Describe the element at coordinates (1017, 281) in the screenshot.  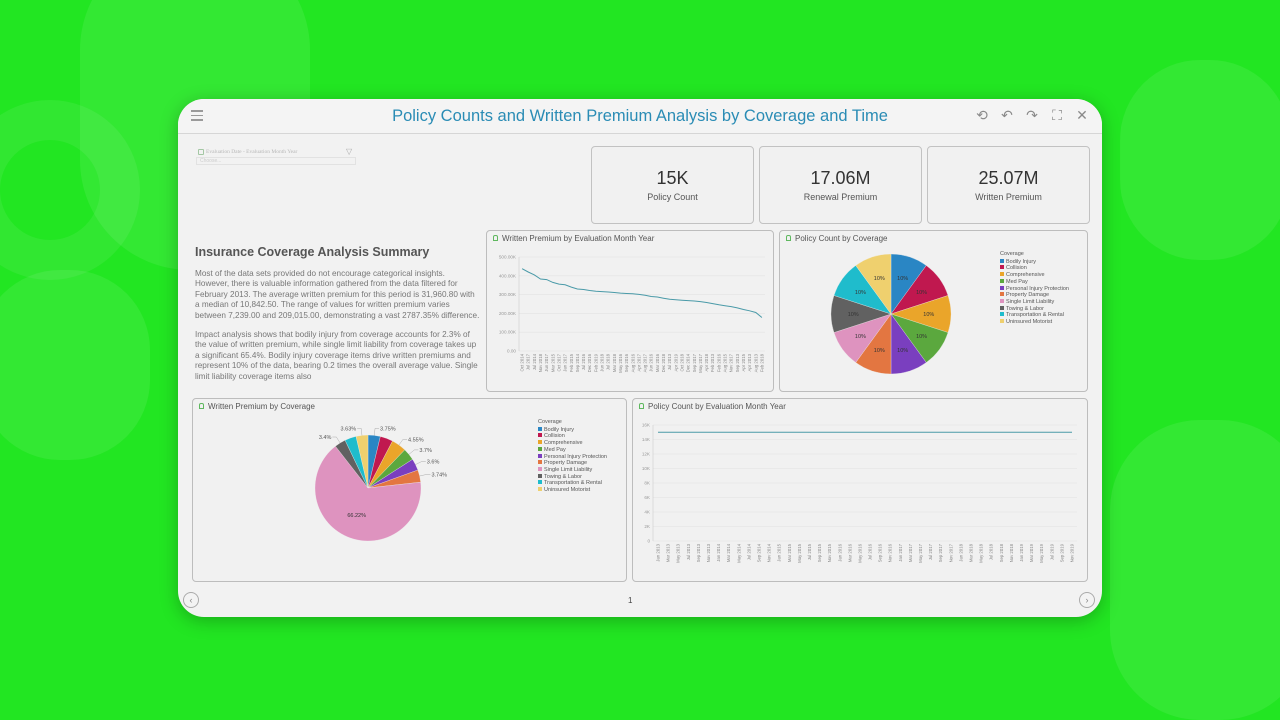
I see `legend-label: Med Pay` at that location.